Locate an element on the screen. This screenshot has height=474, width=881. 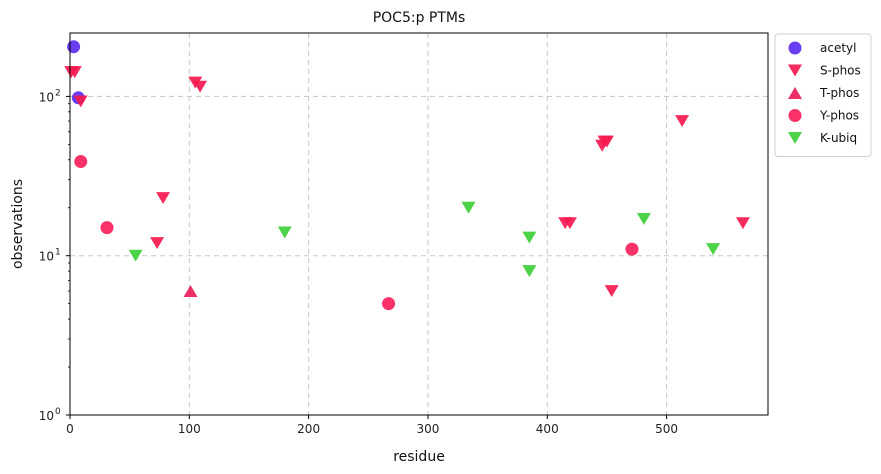
legend-marker-t-phos is located at coordinates (795, 93).